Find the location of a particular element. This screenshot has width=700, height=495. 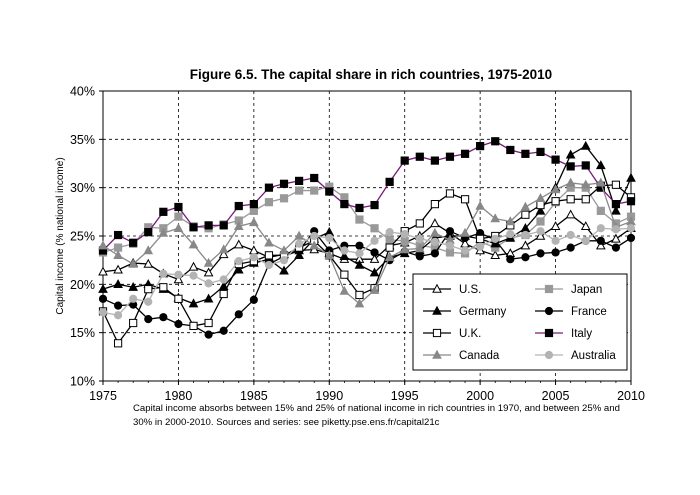

data-point-japan-shape is located at coordinates (374, 228).